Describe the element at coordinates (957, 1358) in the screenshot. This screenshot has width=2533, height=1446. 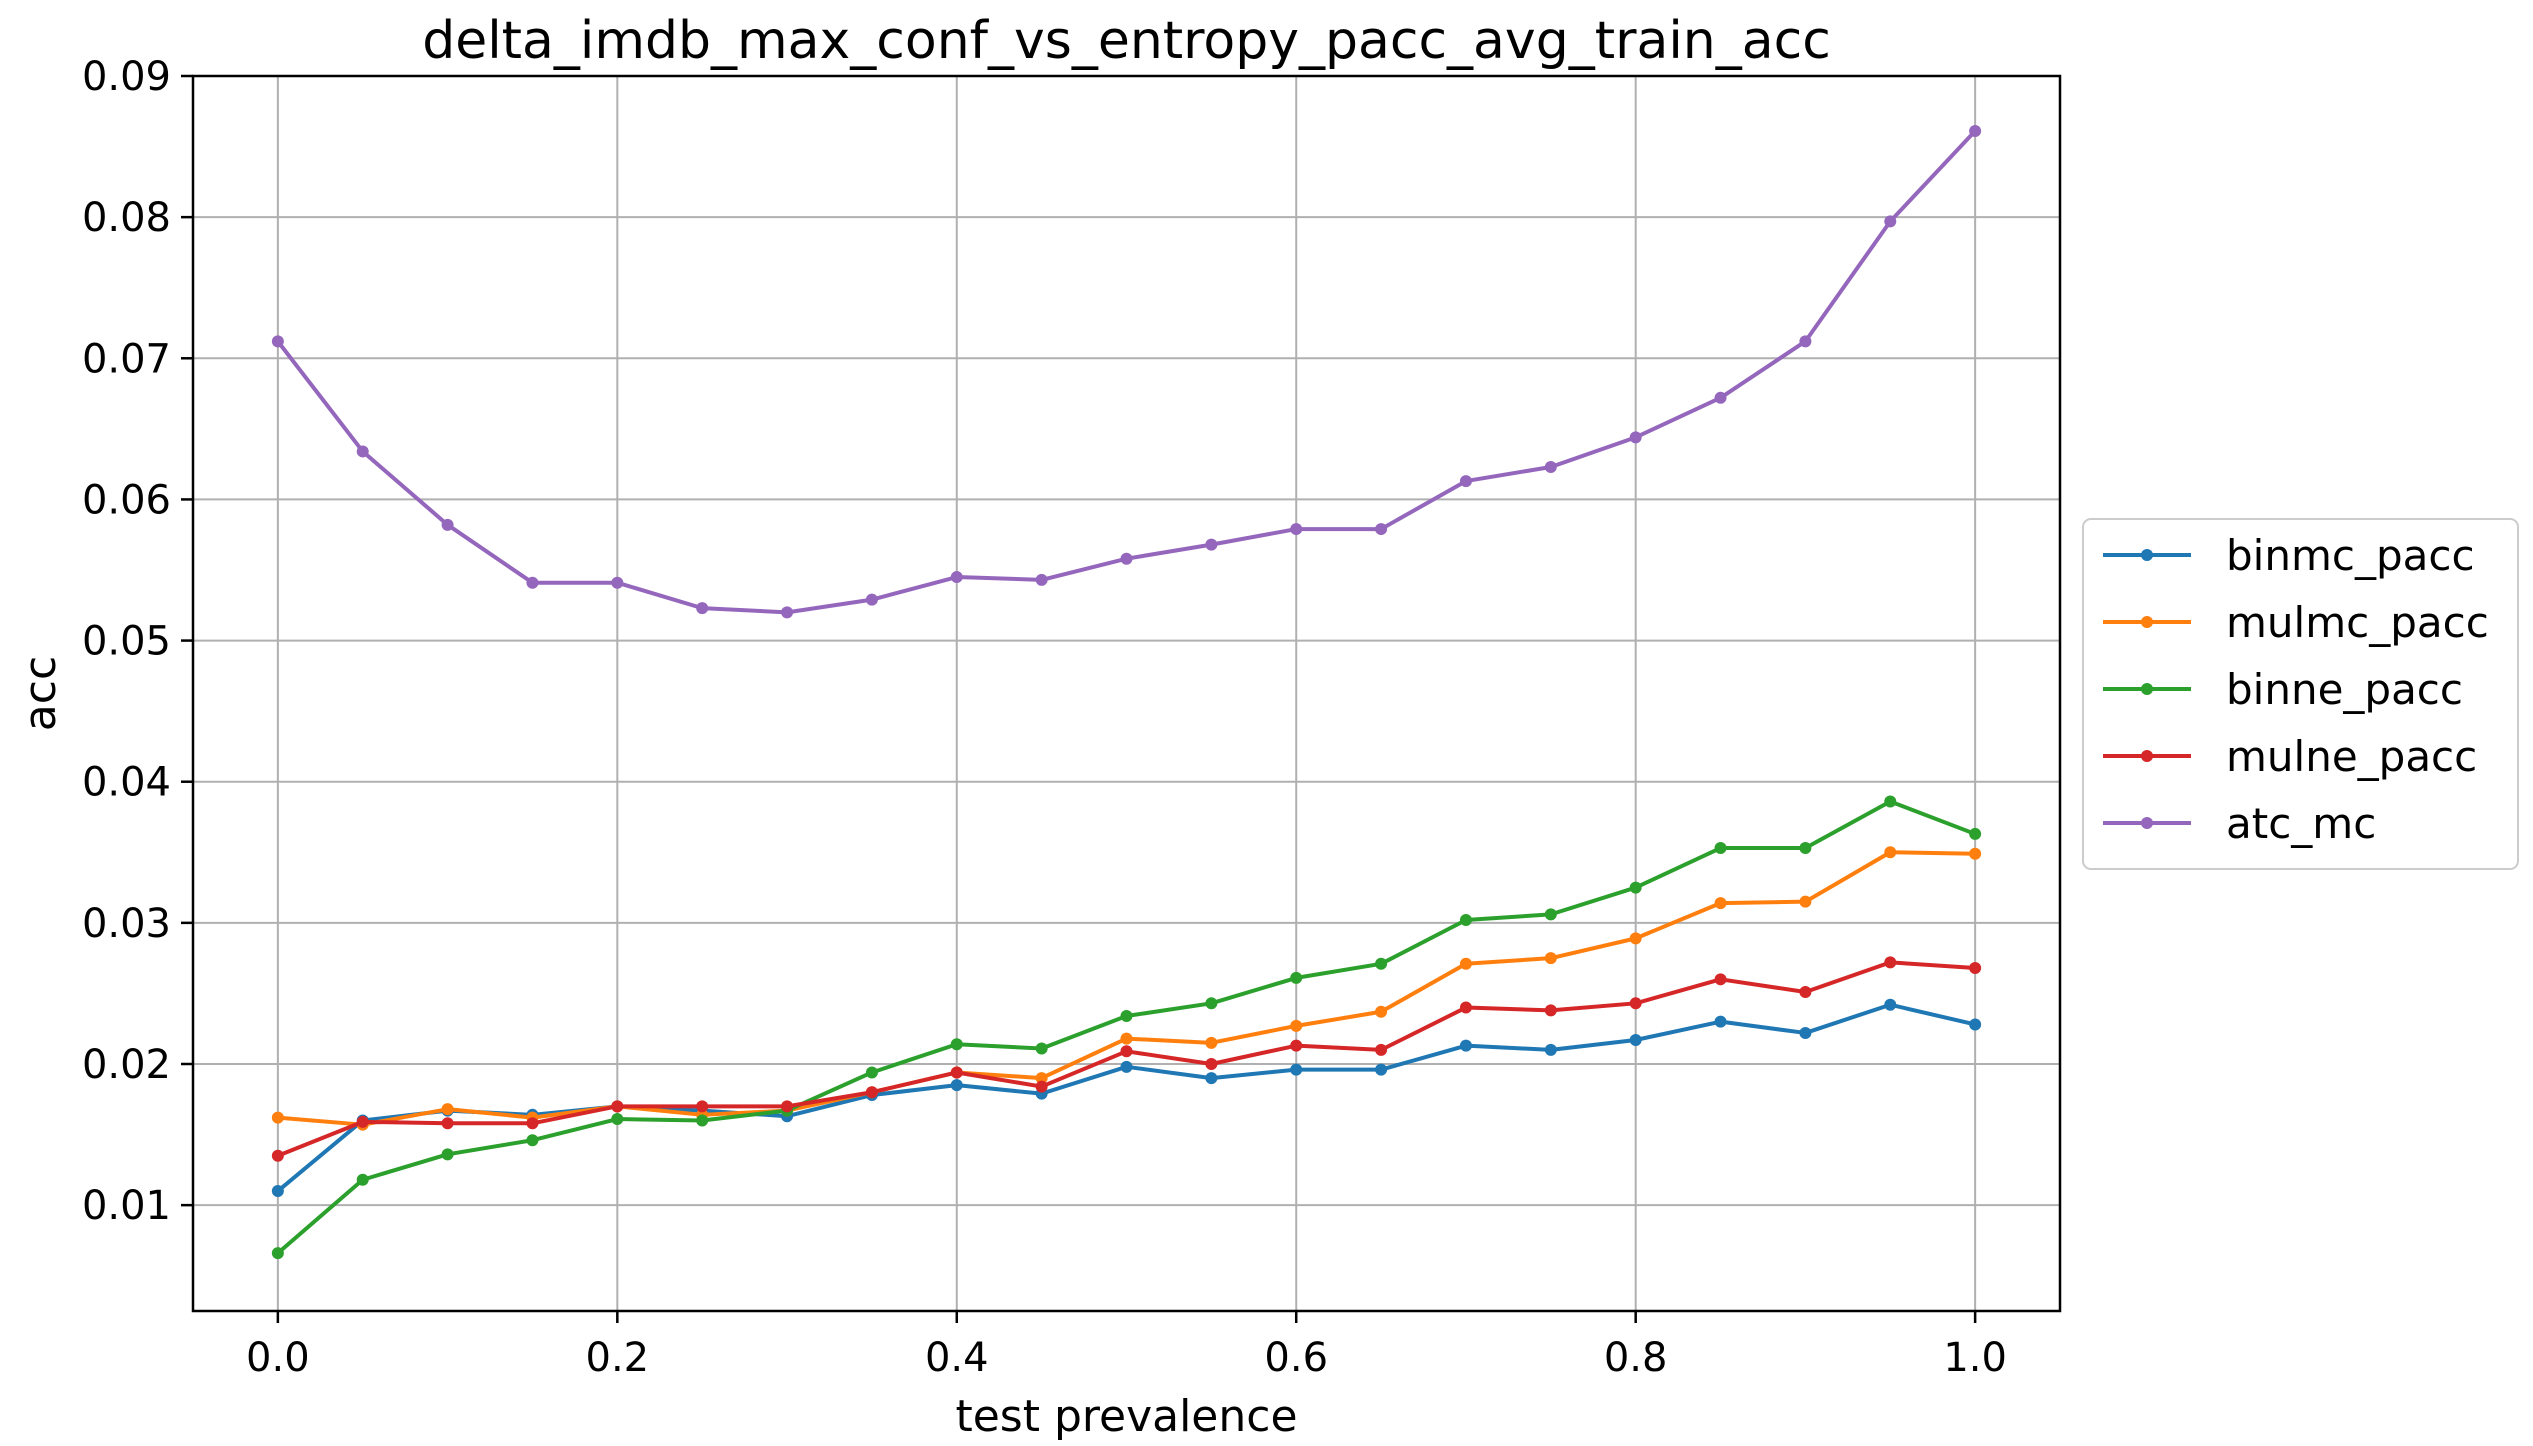
I see `x-tick-label: 0.4` at that location.